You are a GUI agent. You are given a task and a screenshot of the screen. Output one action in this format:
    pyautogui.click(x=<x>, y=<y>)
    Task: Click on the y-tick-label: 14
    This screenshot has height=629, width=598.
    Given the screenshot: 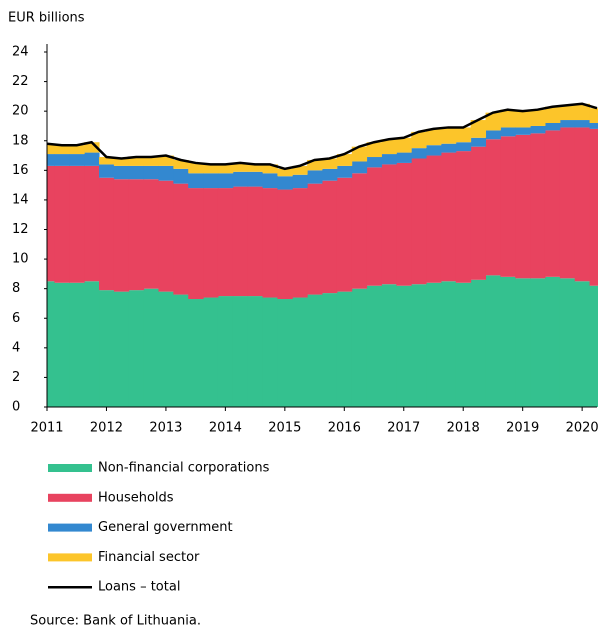 What is the action you would take?
    pyautogui.click(x=20, y=199)
    